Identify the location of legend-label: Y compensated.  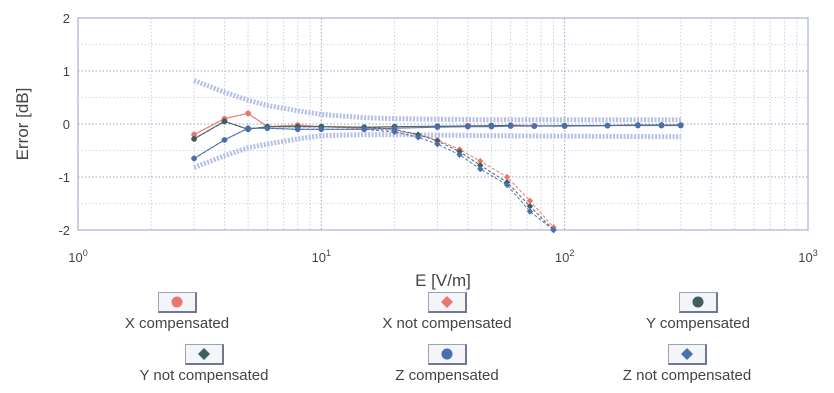
(698, 323).